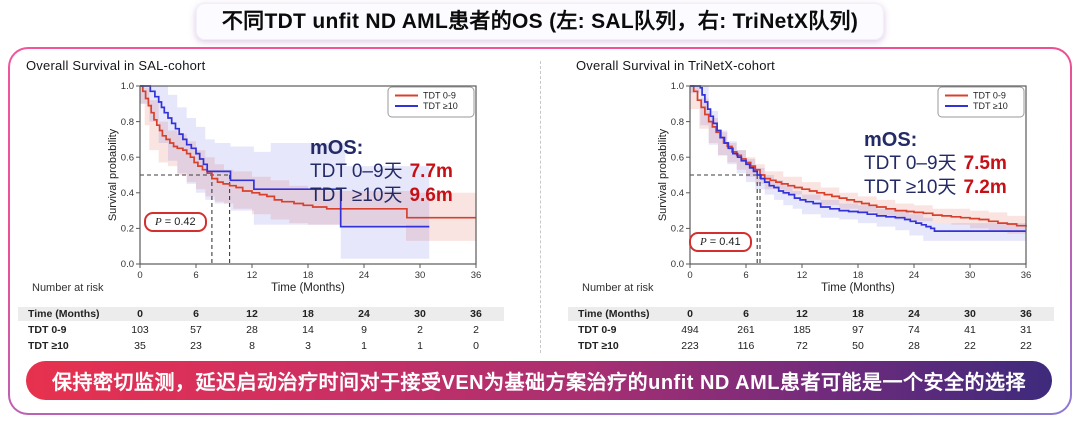  I want to click on risk-cell: 18, so click(858, 314).